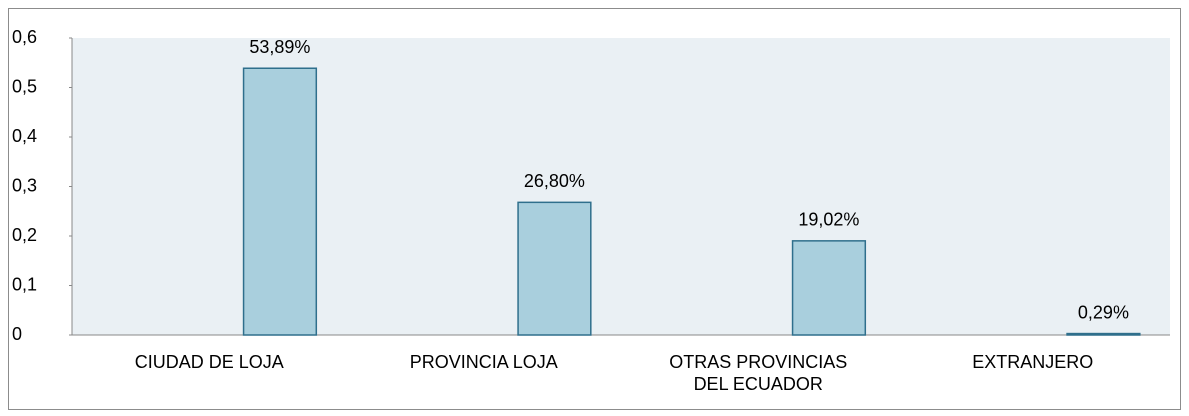  Describe the element at coordinates (758, 373) in the screenshot. I see `x-tick-label: OTRAS PROVINCIAS DEL ECUADOR` at that location.